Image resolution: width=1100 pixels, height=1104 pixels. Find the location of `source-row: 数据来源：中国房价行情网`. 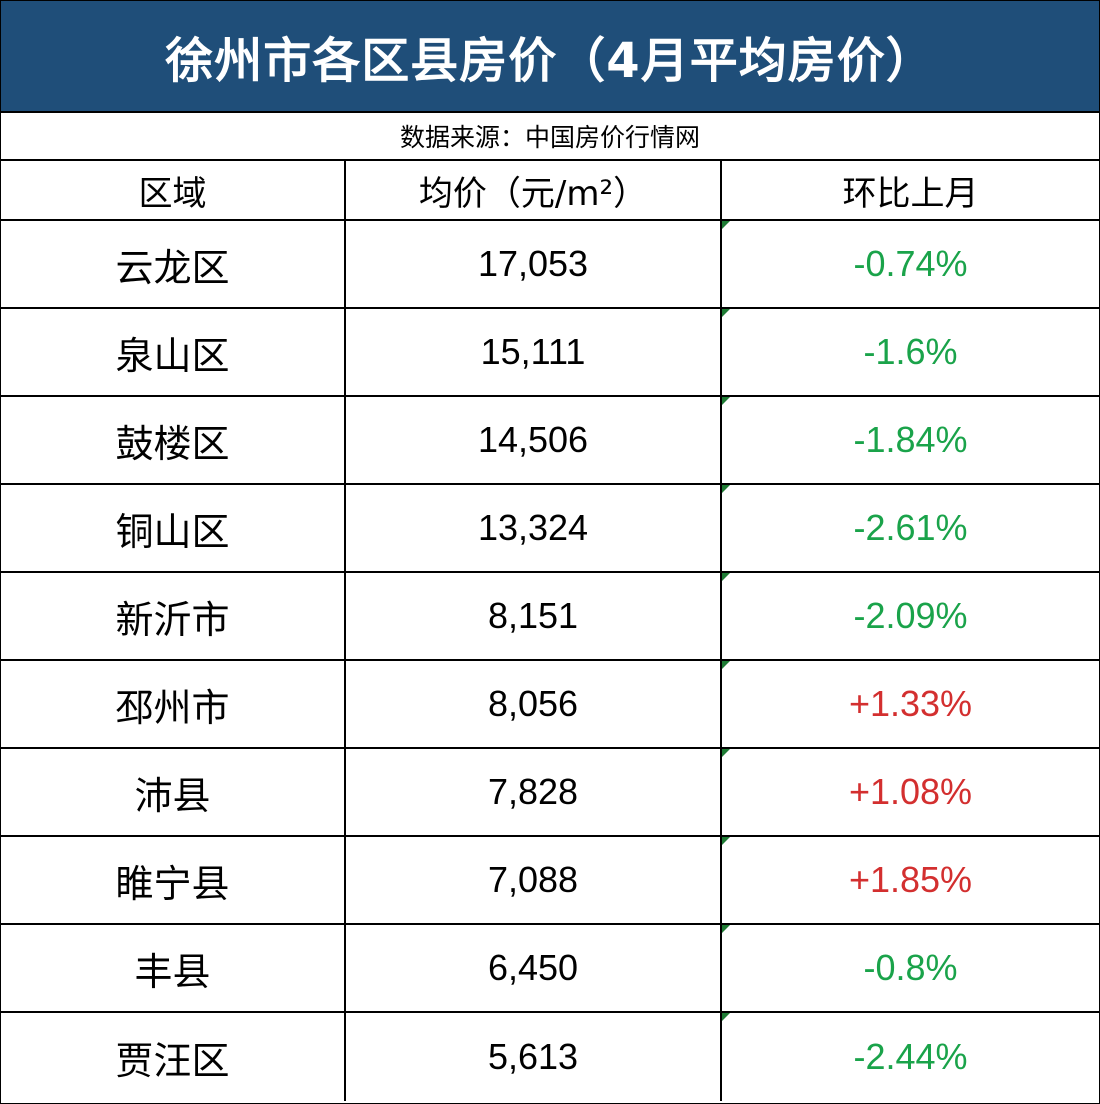

source-row: 数据来源：中国房价行情网 is located at coordinates (550, 137).